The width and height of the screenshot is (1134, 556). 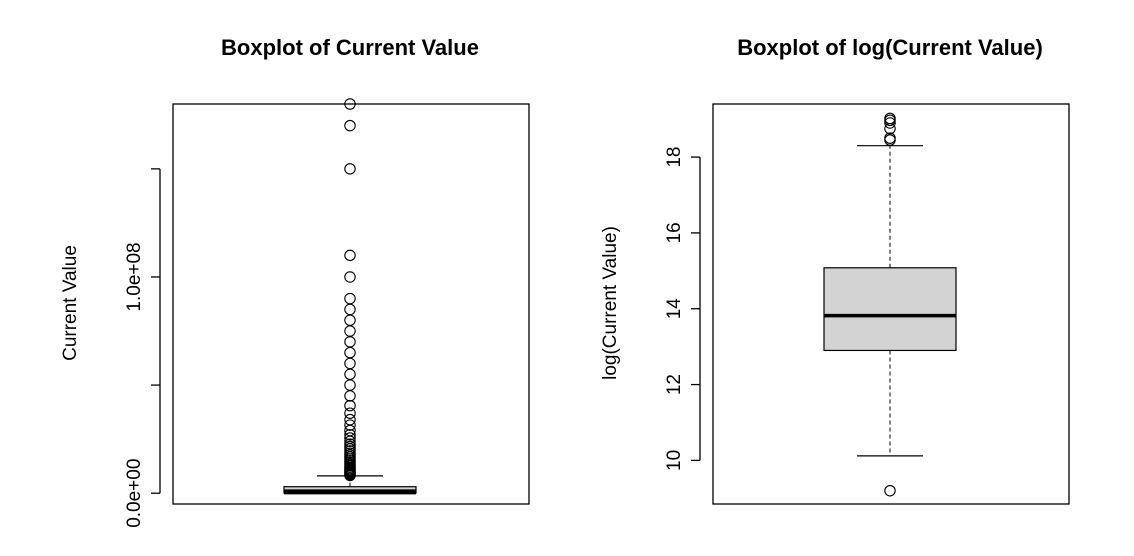 What do you see at coordinates (890, 309) in the screenshot?
I see `iqr-box` at bounding box center [890, 309].